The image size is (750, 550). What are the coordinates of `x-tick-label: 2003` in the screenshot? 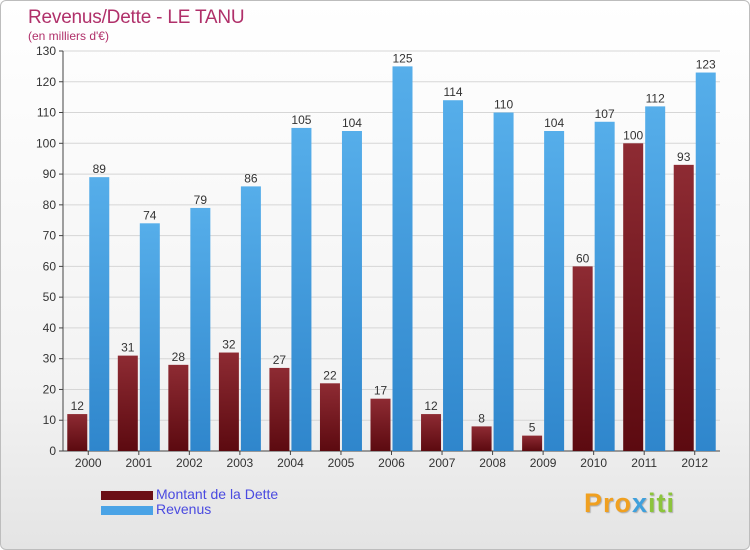 It's located at (240, 463).